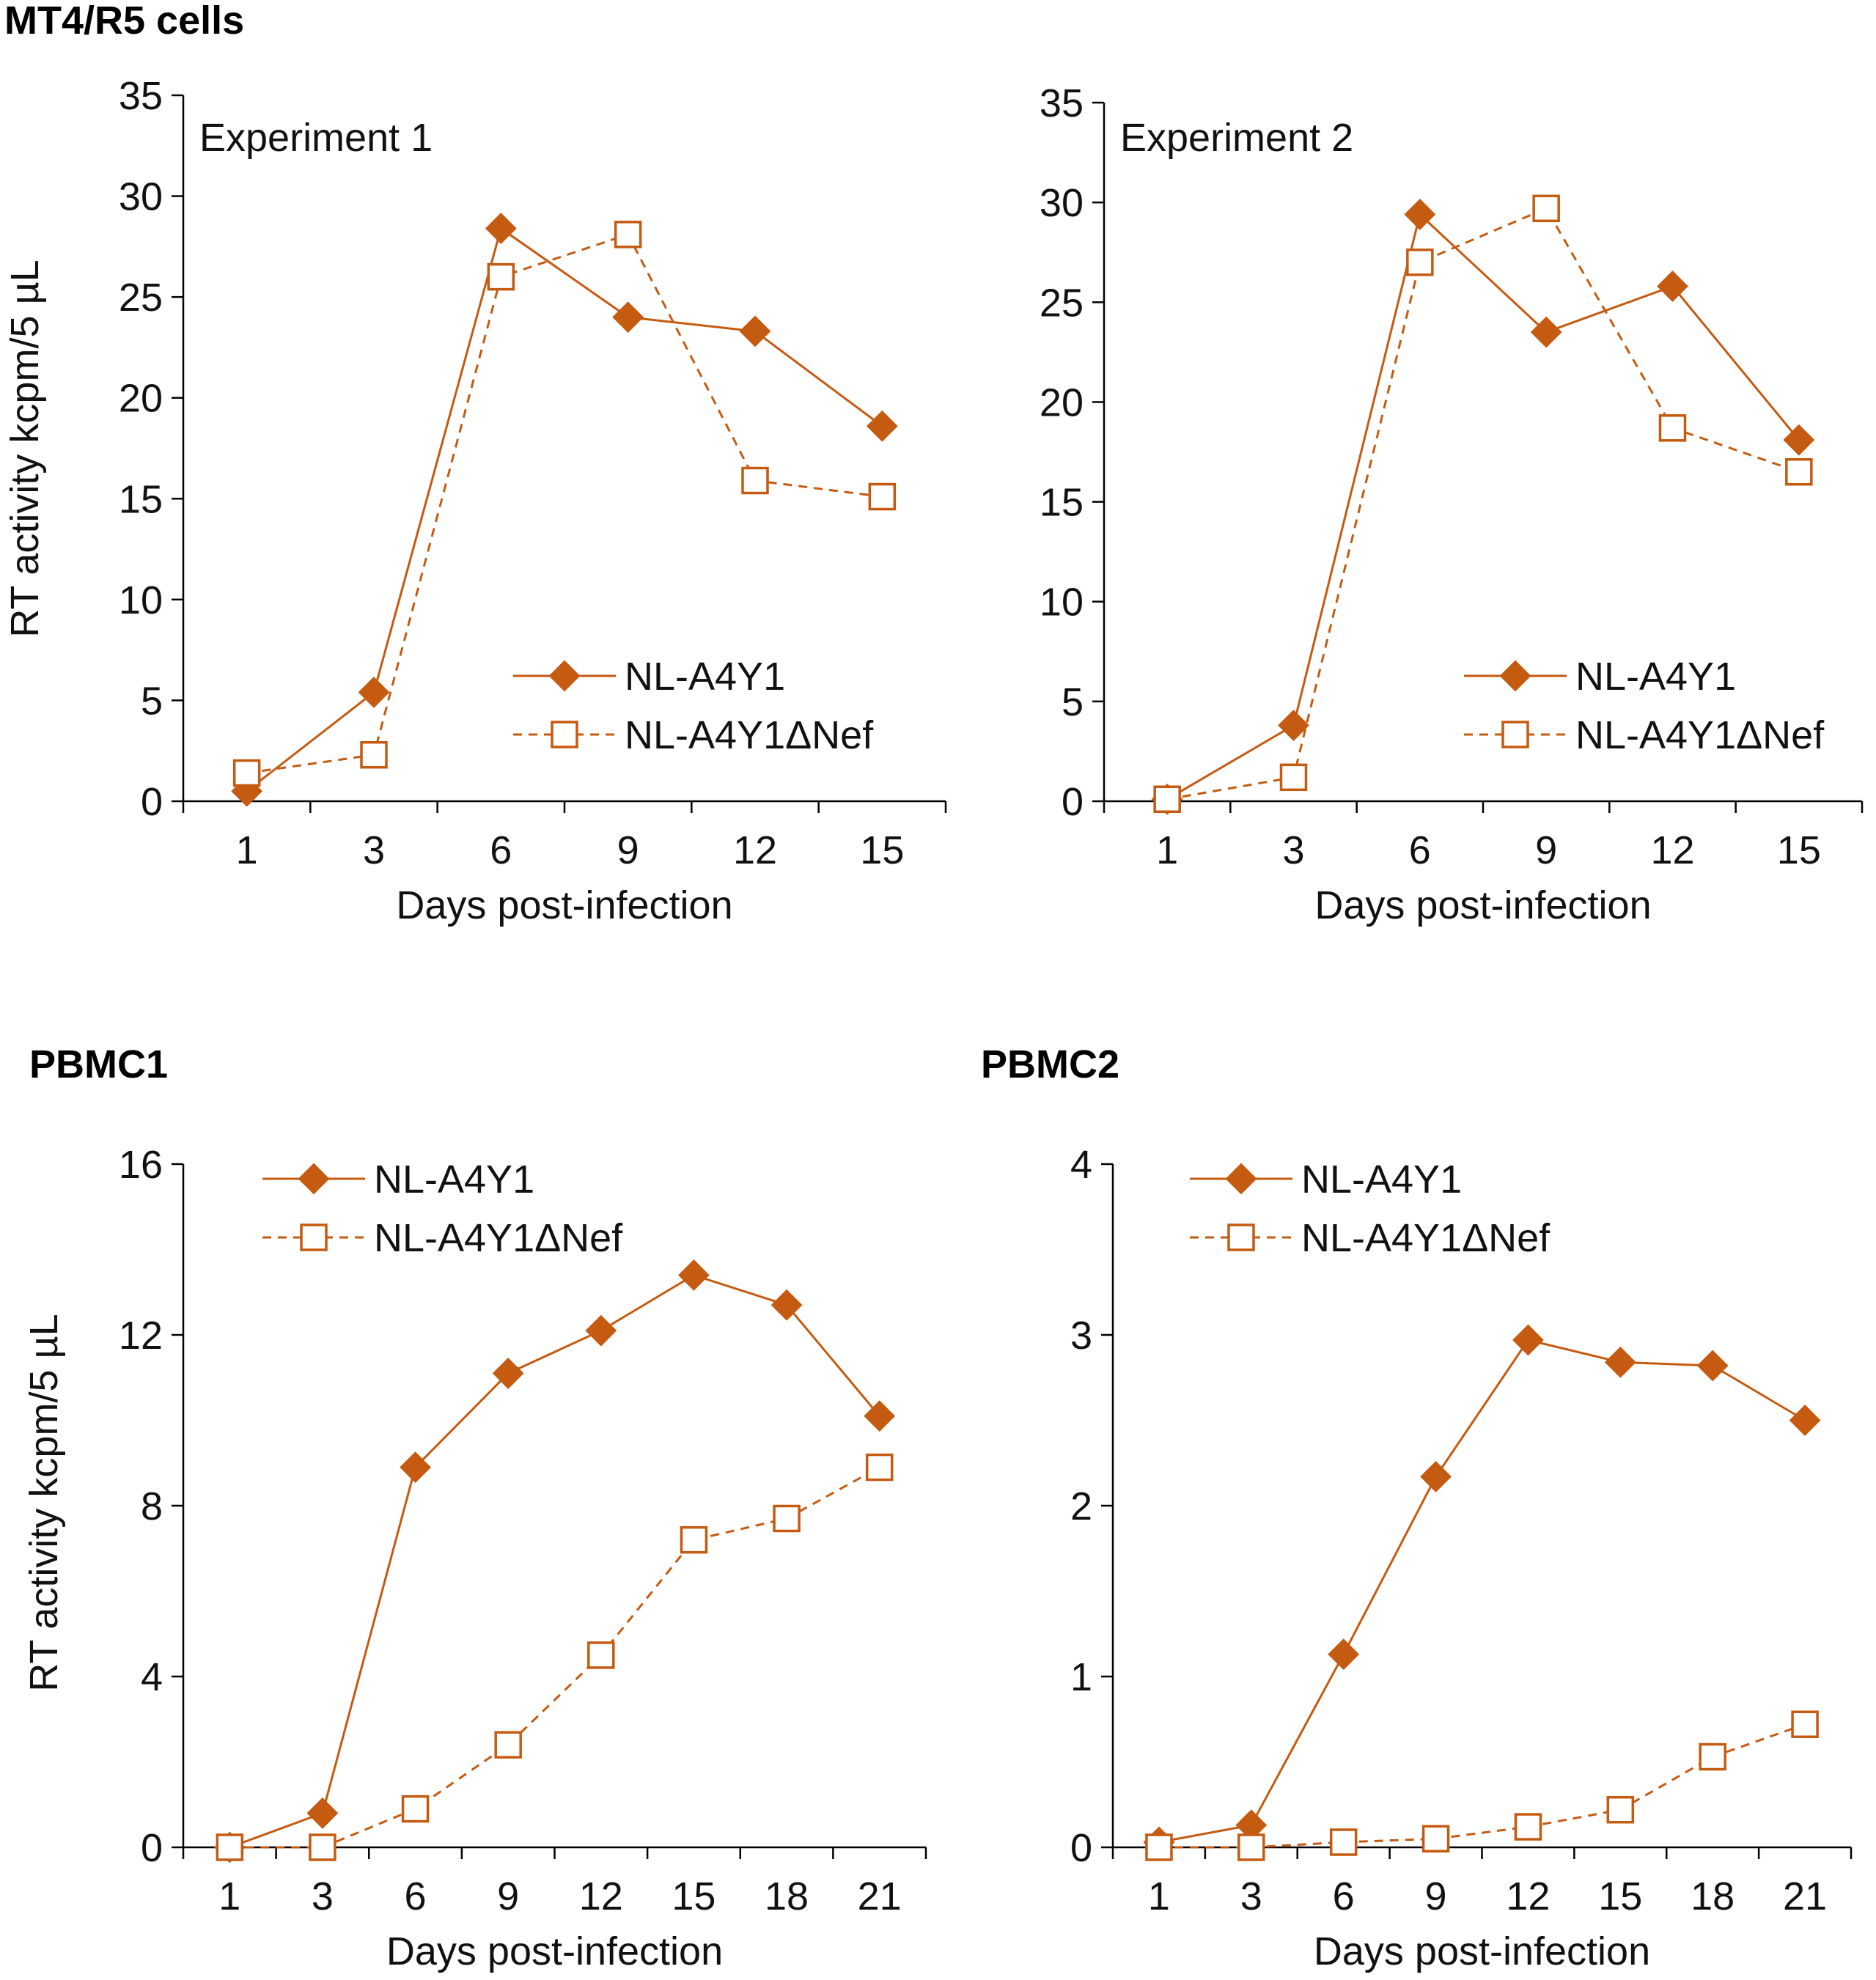 This screenshot has width=1876, height=1980. What do you see at coordinates (880, 1896) in the screenshot?
I see `x-tick-label: 21` at bounding box center [880, 1896].